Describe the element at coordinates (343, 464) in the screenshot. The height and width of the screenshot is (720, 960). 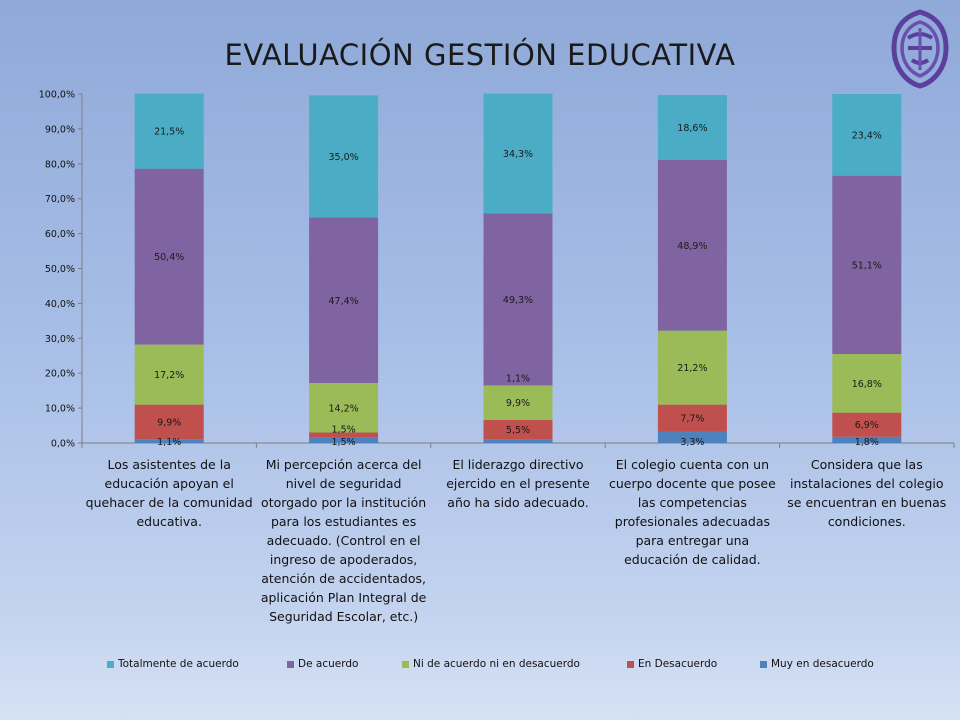
I see `x-category-label-line: Mi percepción acerca del` at that location.